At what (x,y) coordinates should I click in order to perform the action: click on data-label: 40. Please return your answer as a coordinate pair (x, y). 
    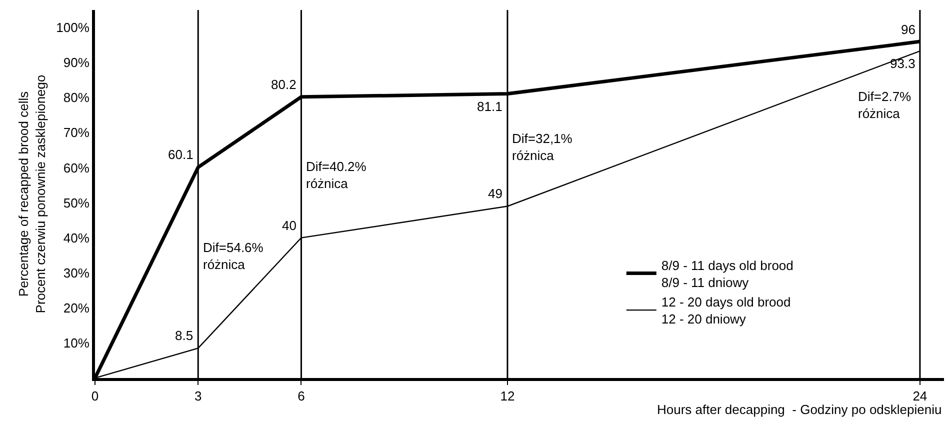
    Looking at the image, I should click on (289, 225).